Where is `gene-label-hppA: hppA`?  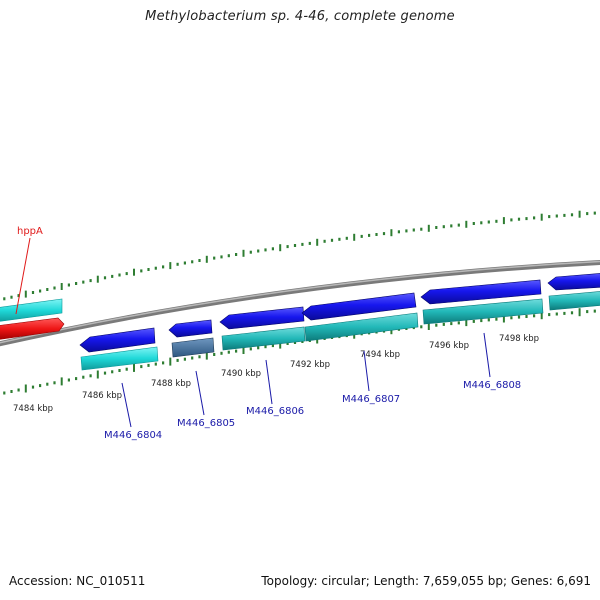 gene-label-hppA: hppA is located at coordinates (30, 231).